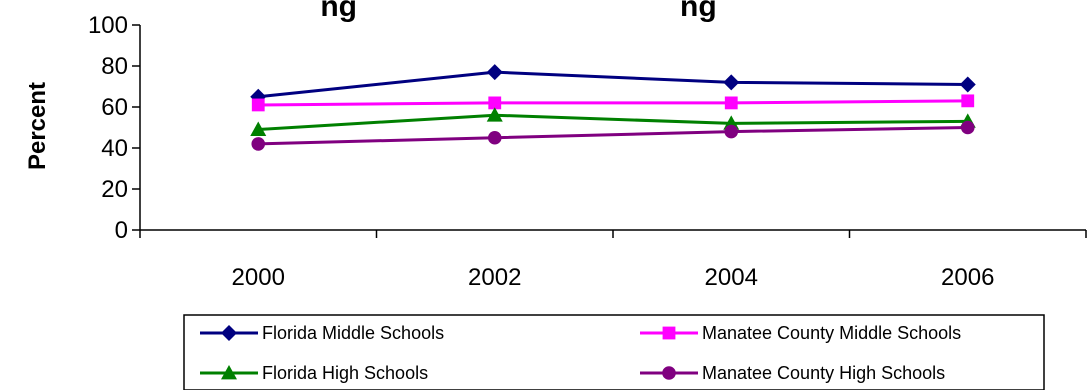 This screenshot has height=390, width=1088. I want to click on legend-entry: Florida High Schools, so click(314, 373).